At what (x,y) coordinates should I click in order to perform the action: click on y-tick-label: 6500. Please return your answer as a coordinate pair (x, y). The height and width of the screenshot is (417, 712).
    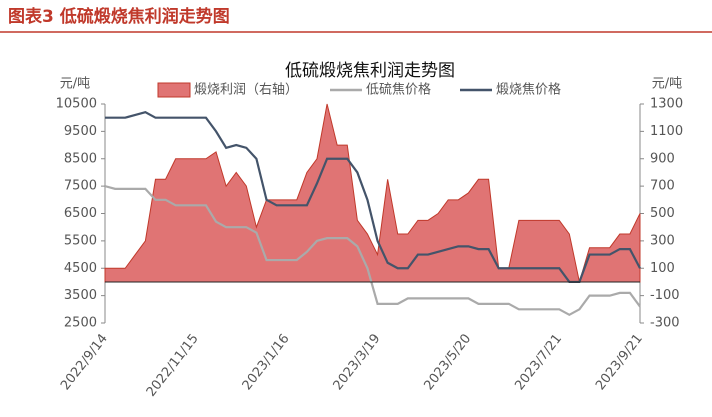
    Looking at the image, I should click on (80, 213).